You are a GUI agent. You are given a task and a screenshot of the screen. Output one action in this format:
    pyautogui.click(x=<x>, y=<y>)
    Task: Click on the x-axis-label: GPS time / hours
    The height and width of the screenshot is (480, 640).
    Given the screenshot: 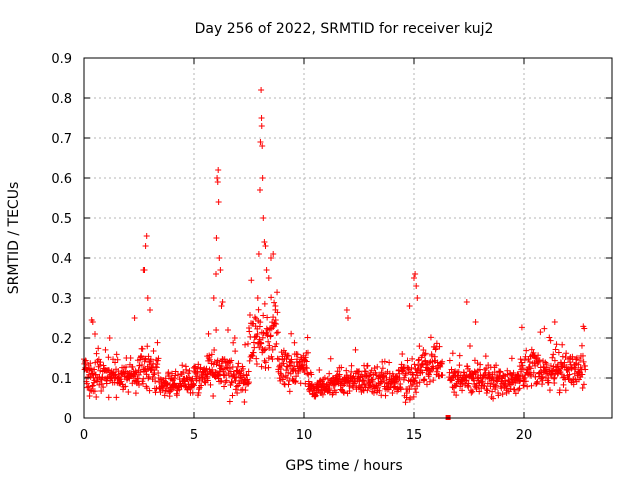 What is the action you would take?
    pyautogui.click(x=343, y=466)
    